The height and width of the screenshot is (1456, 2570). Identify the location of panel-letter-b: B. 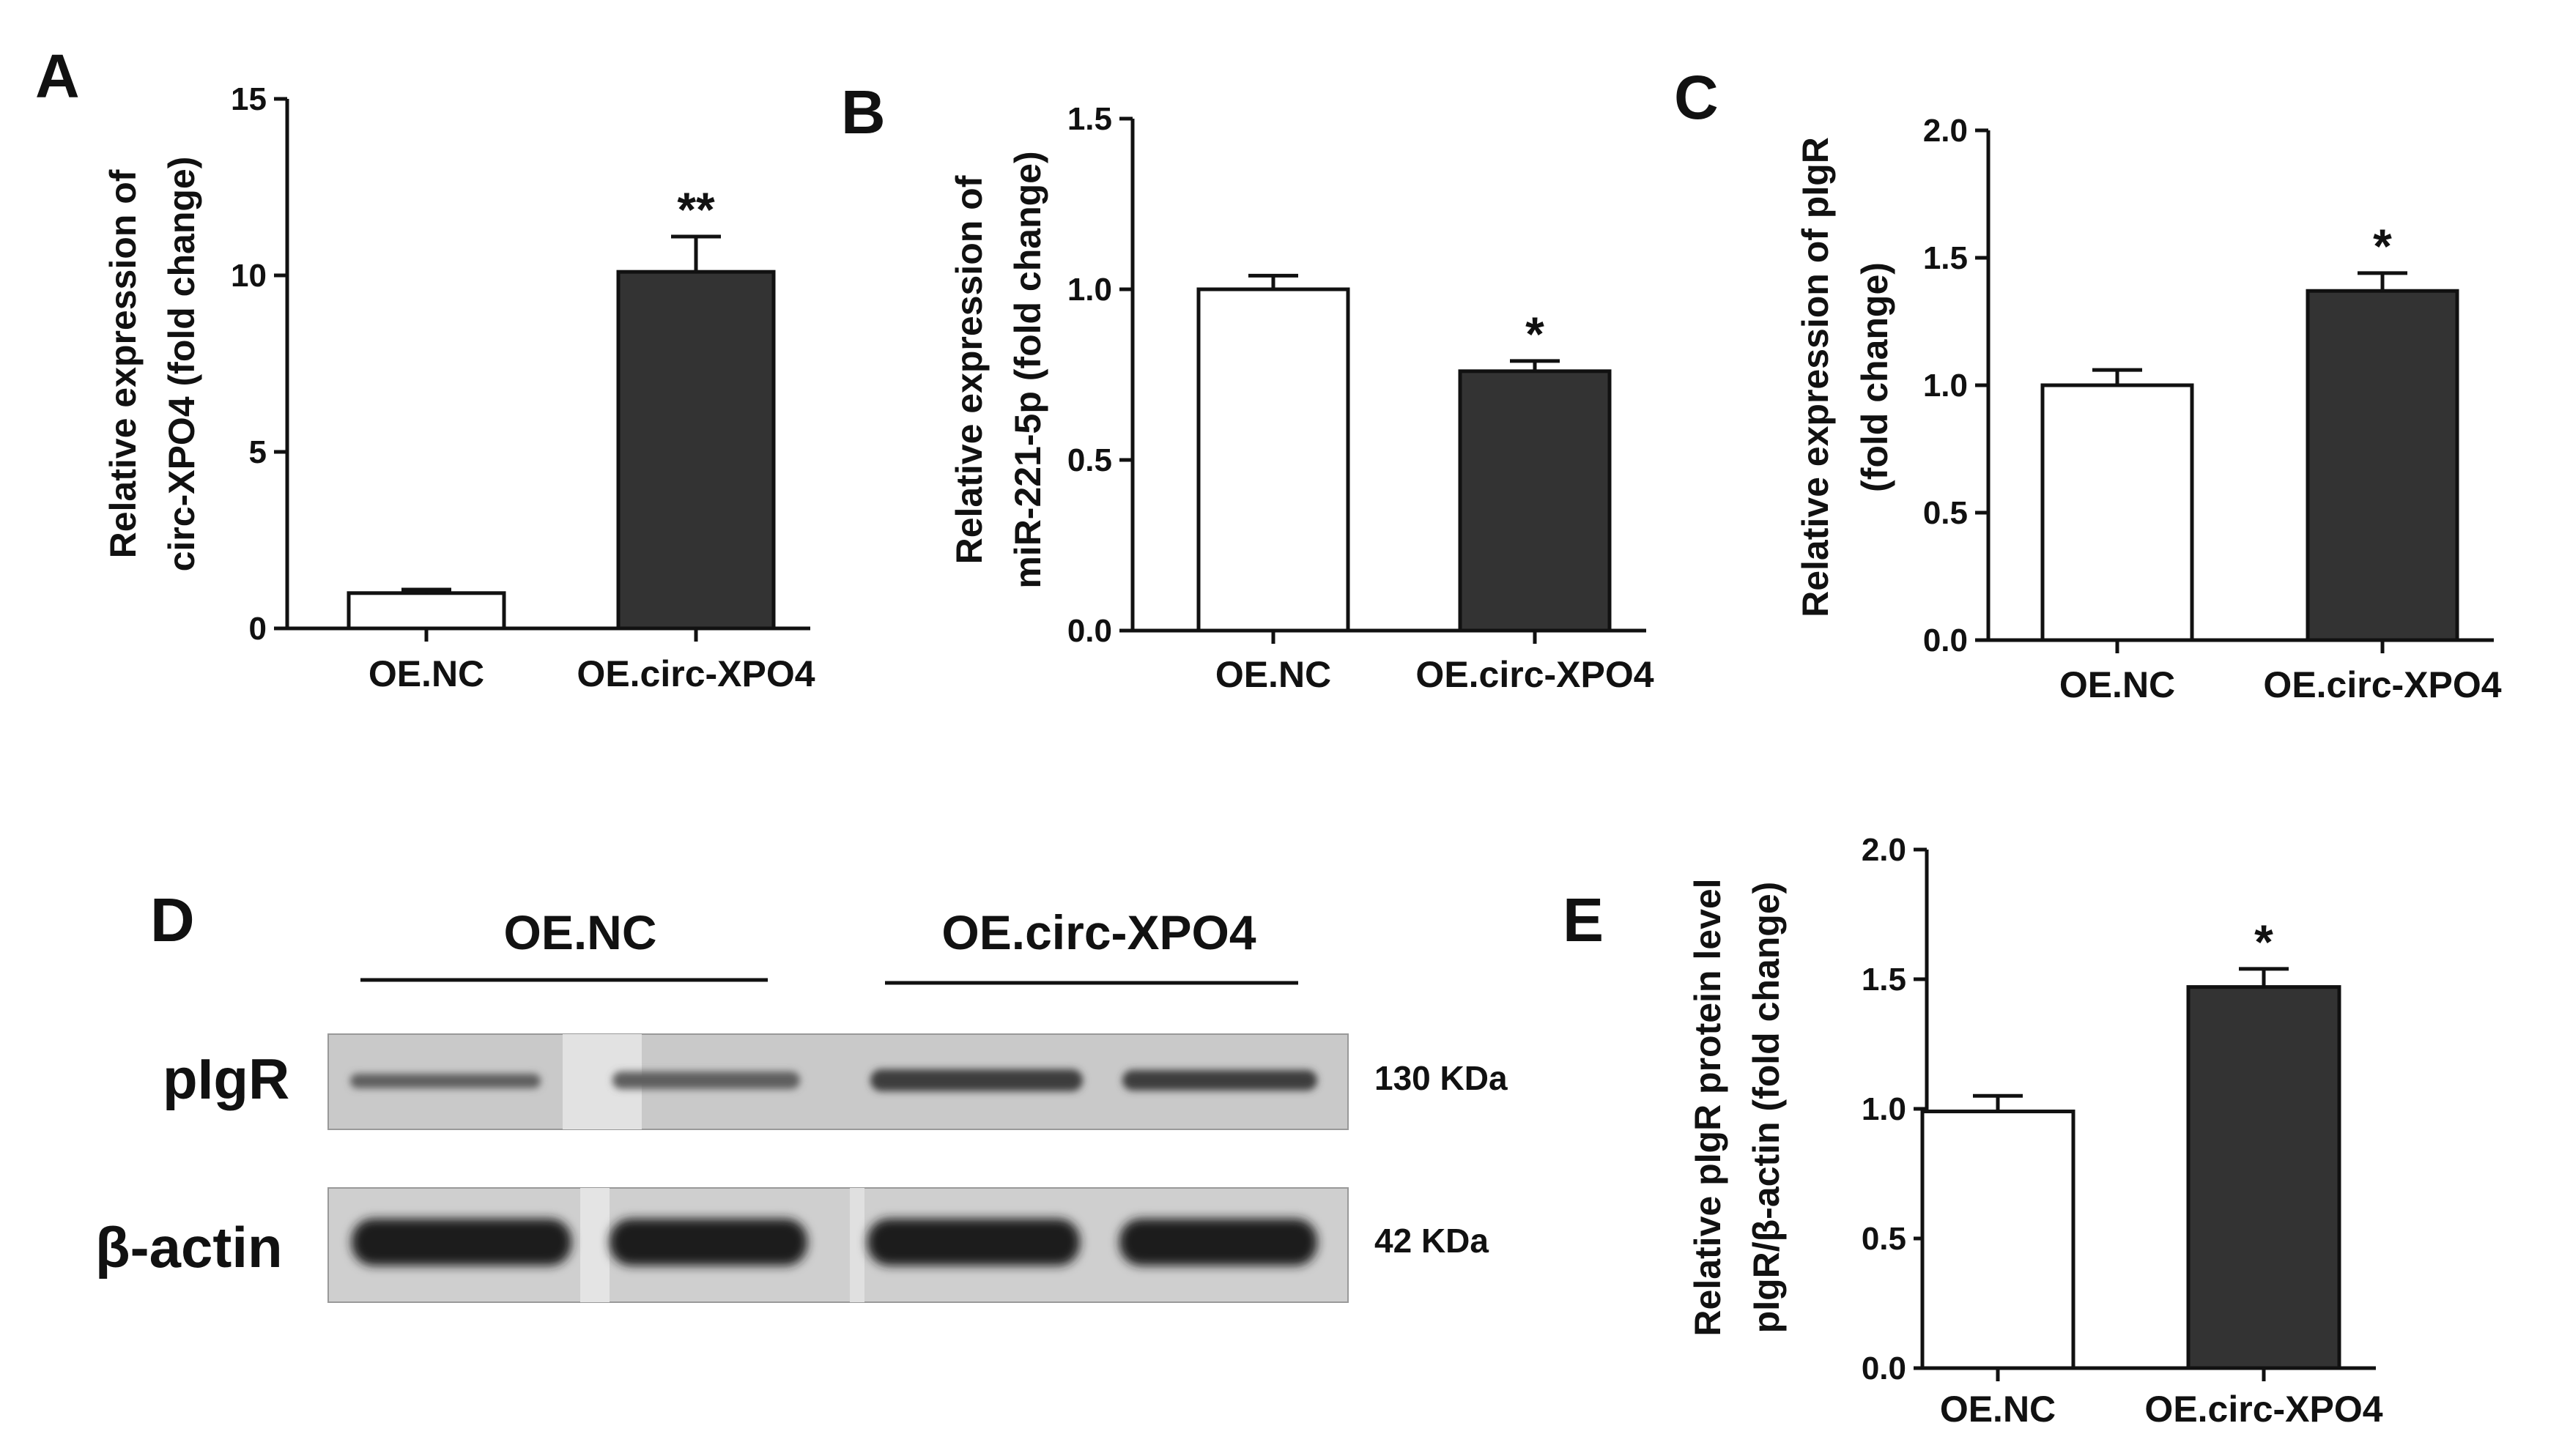
(864, 112).